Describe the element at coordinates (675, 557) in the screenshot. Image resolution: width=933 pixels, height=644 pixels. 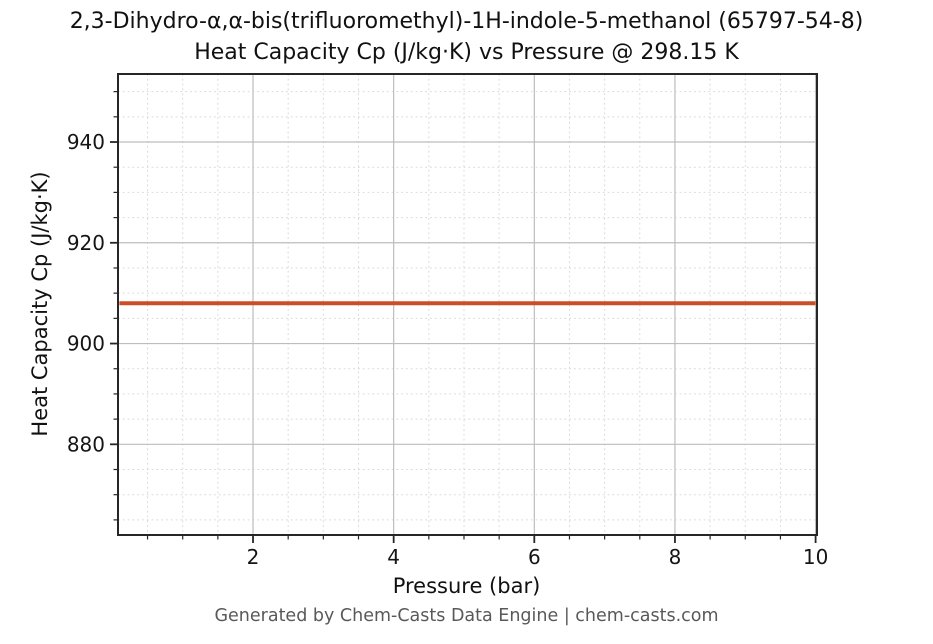
I see `x-tick-label: 8` at that location.